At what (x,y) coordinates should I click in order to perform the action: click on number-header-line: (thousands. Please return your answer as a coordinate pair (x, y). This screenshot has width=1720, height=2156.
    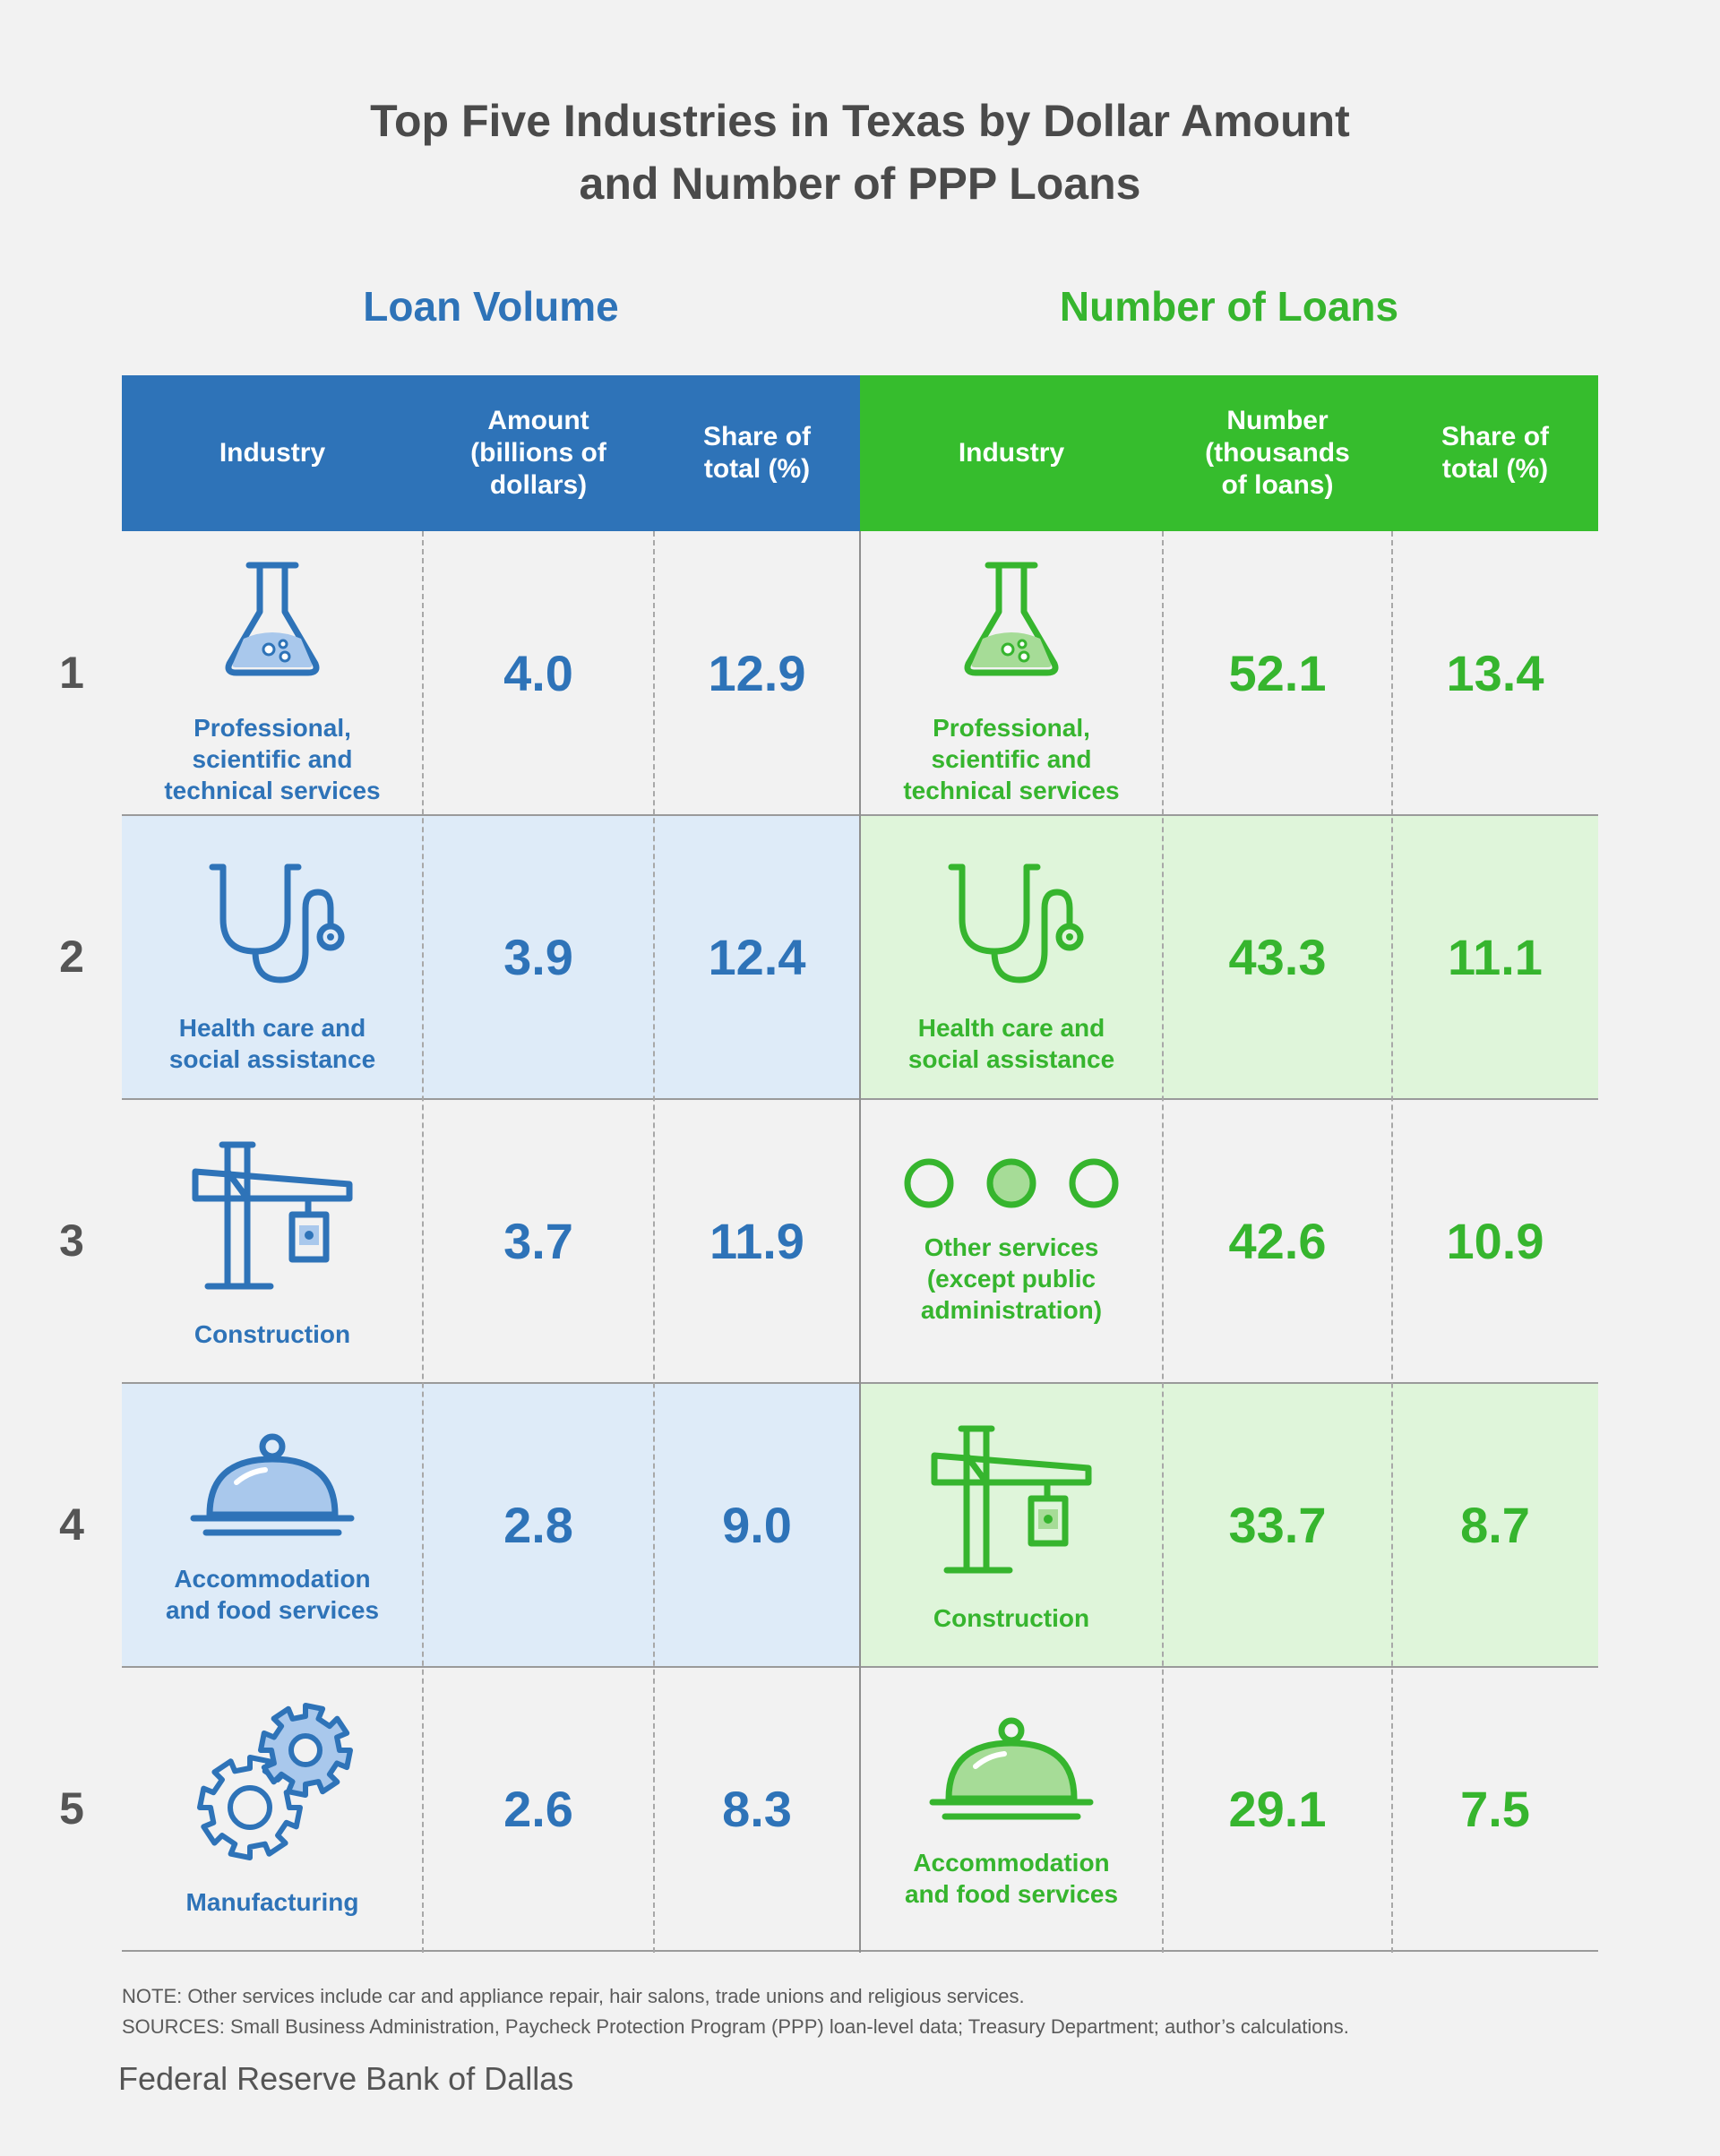
    Looking at the image, I should click on (1277, 453).